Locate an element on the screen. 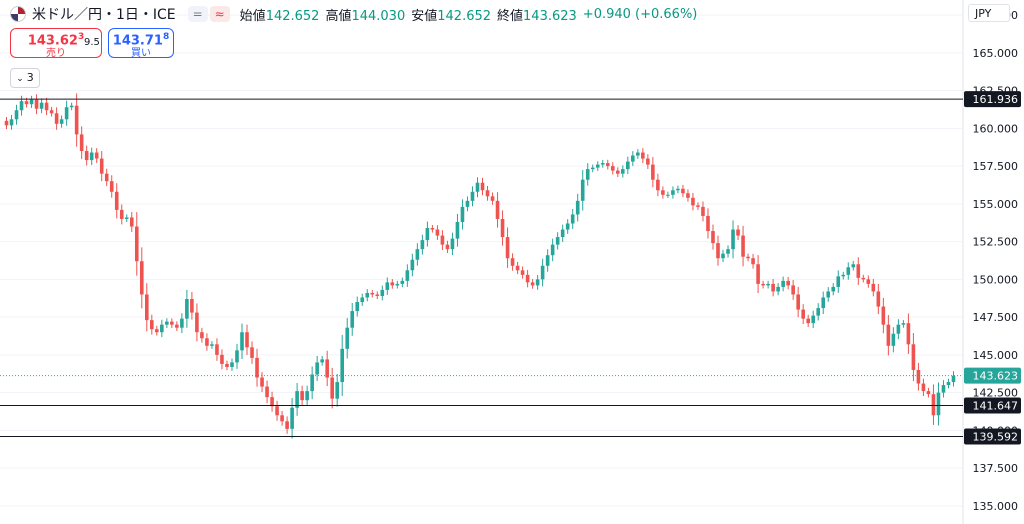  y-tick-label: 137.500 is located at coordinates (996, 468).